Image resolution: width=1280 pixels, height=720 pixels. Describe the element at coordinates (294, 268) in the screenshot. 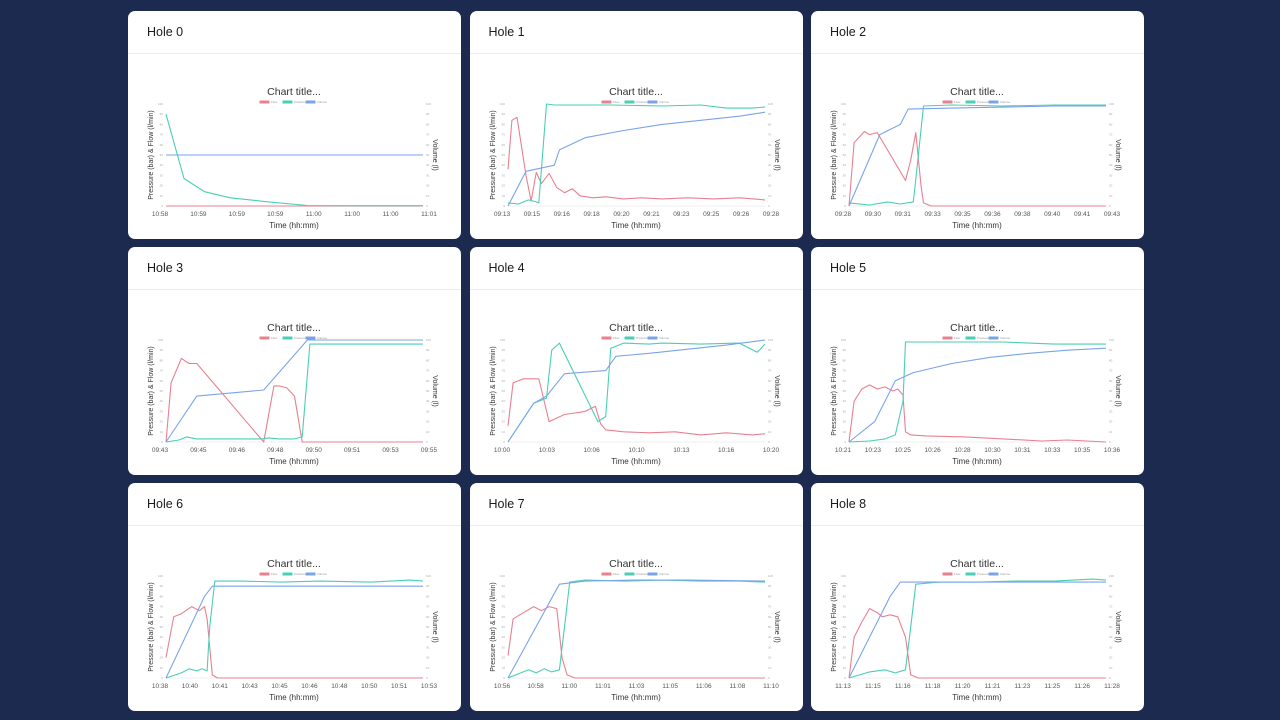

I see `card-title: Hole 3` at that location.